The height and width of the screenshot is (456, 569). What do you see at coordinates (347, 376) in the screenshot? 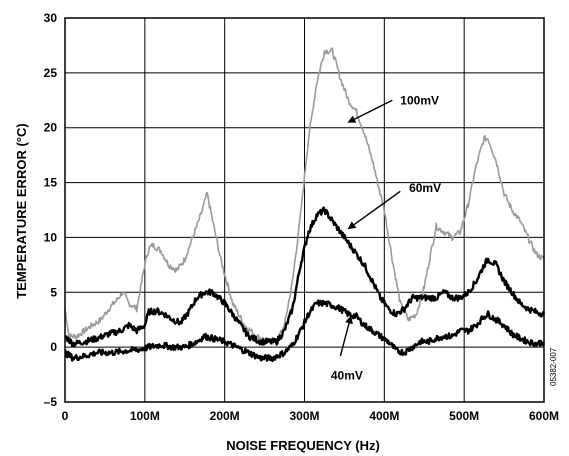
I see `annotation-label: 40mV` at bounding box center [347, 376].